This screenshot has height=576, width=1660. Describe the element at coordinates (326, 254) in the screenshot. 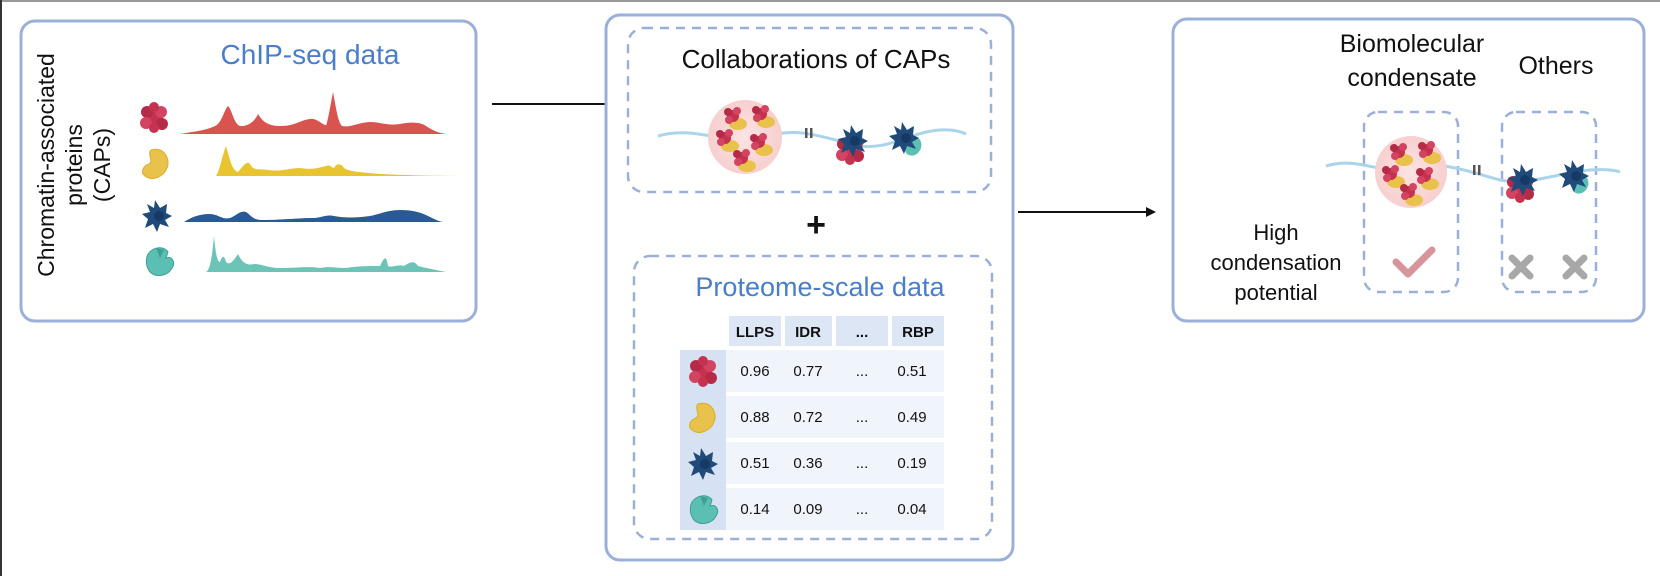

I see `chip-track-teal` at that location.